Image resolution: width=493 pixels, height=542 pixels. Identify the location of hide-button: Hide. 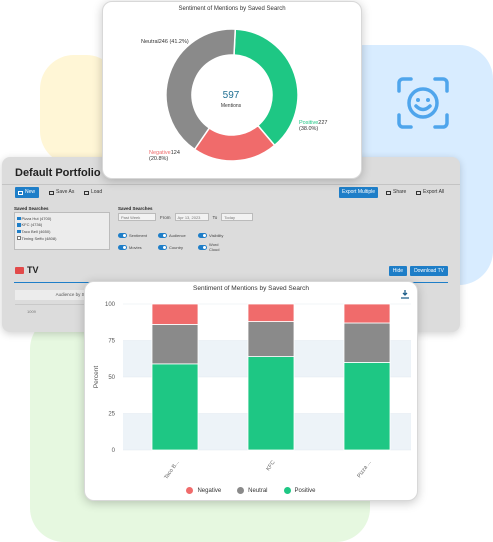
(398, 271).